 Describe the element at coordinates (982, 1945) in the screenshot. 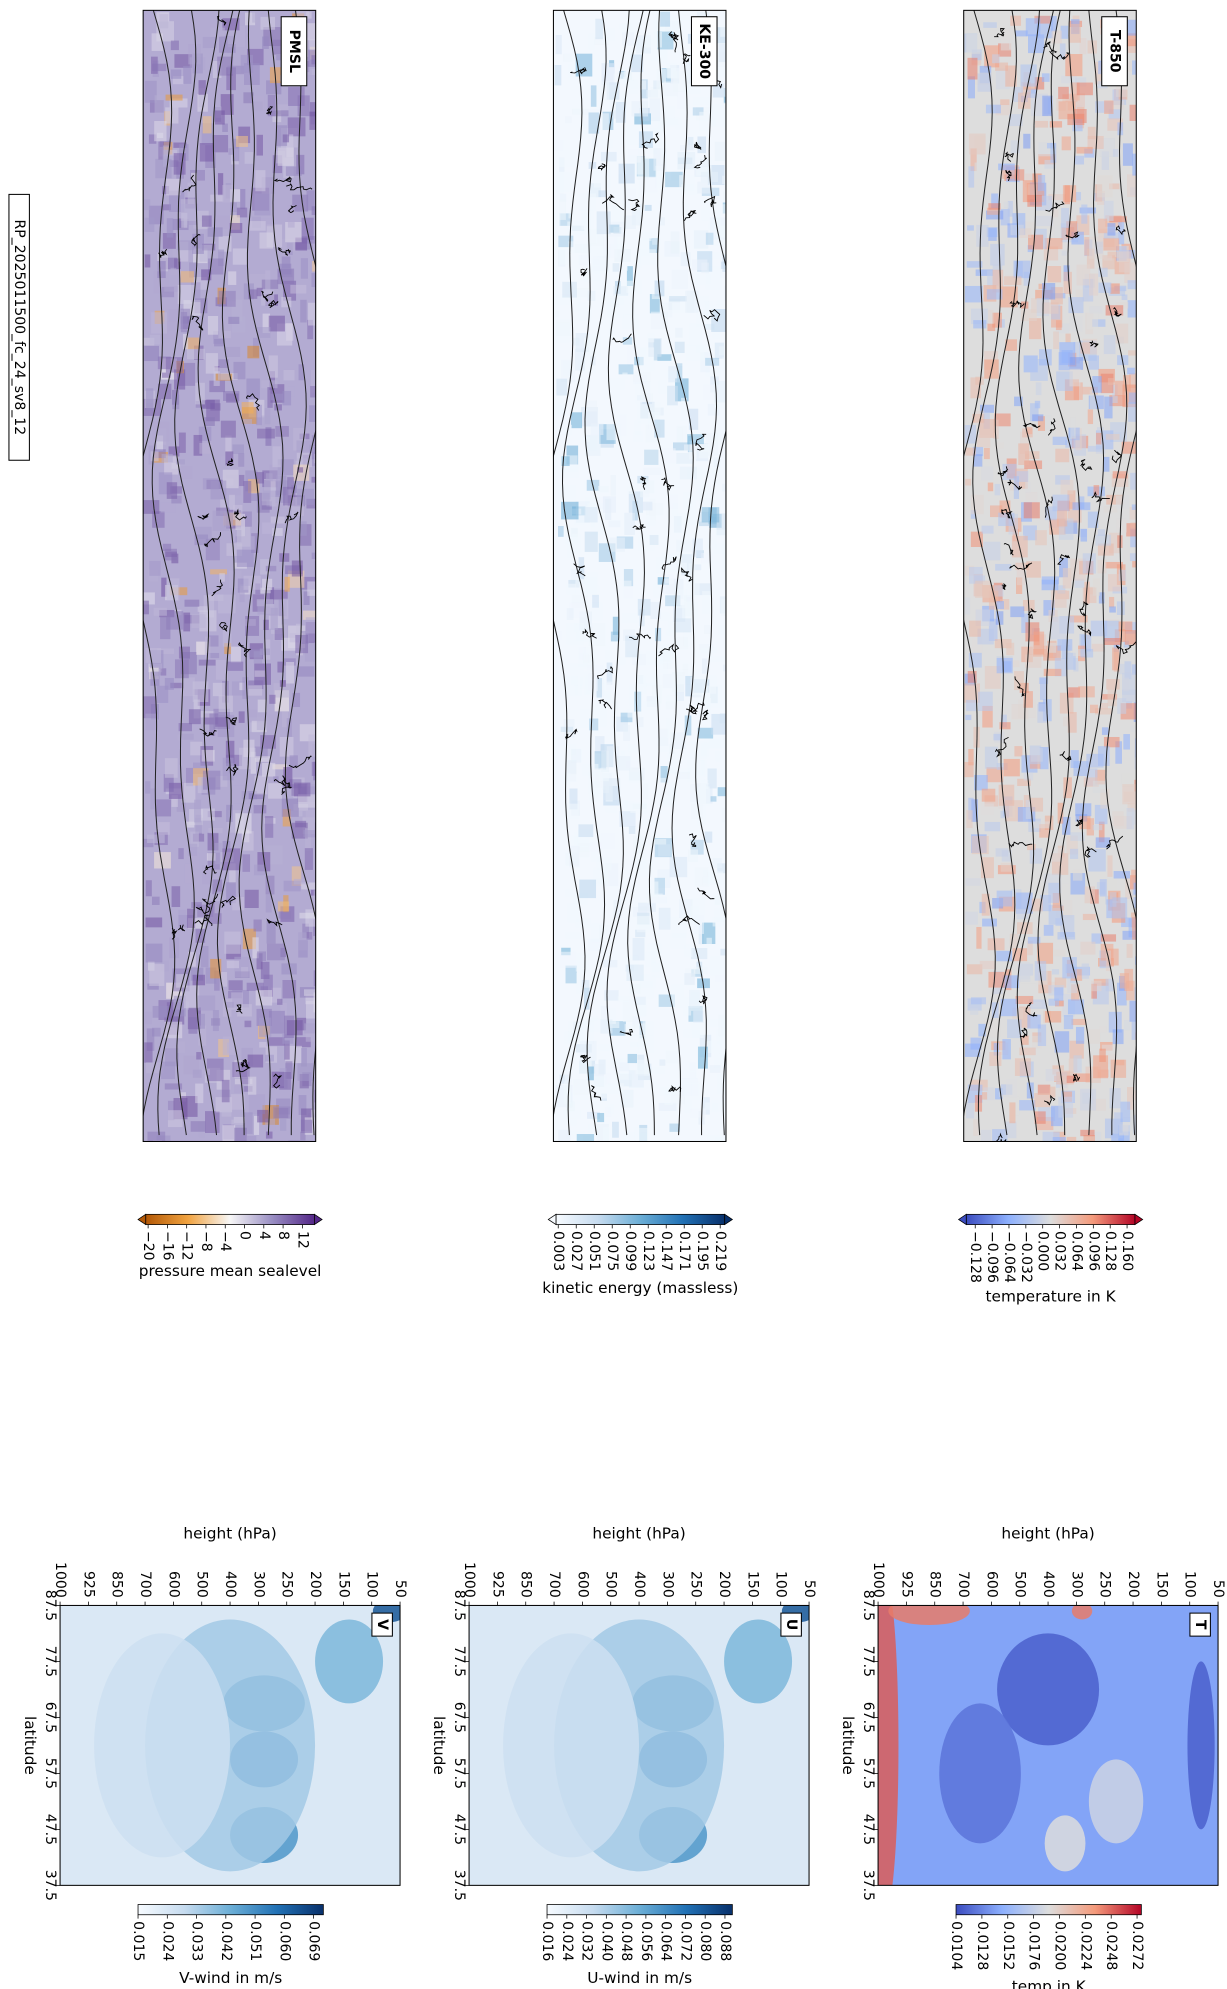

I see `colorbar-tick-label: 0.0128` at that location.